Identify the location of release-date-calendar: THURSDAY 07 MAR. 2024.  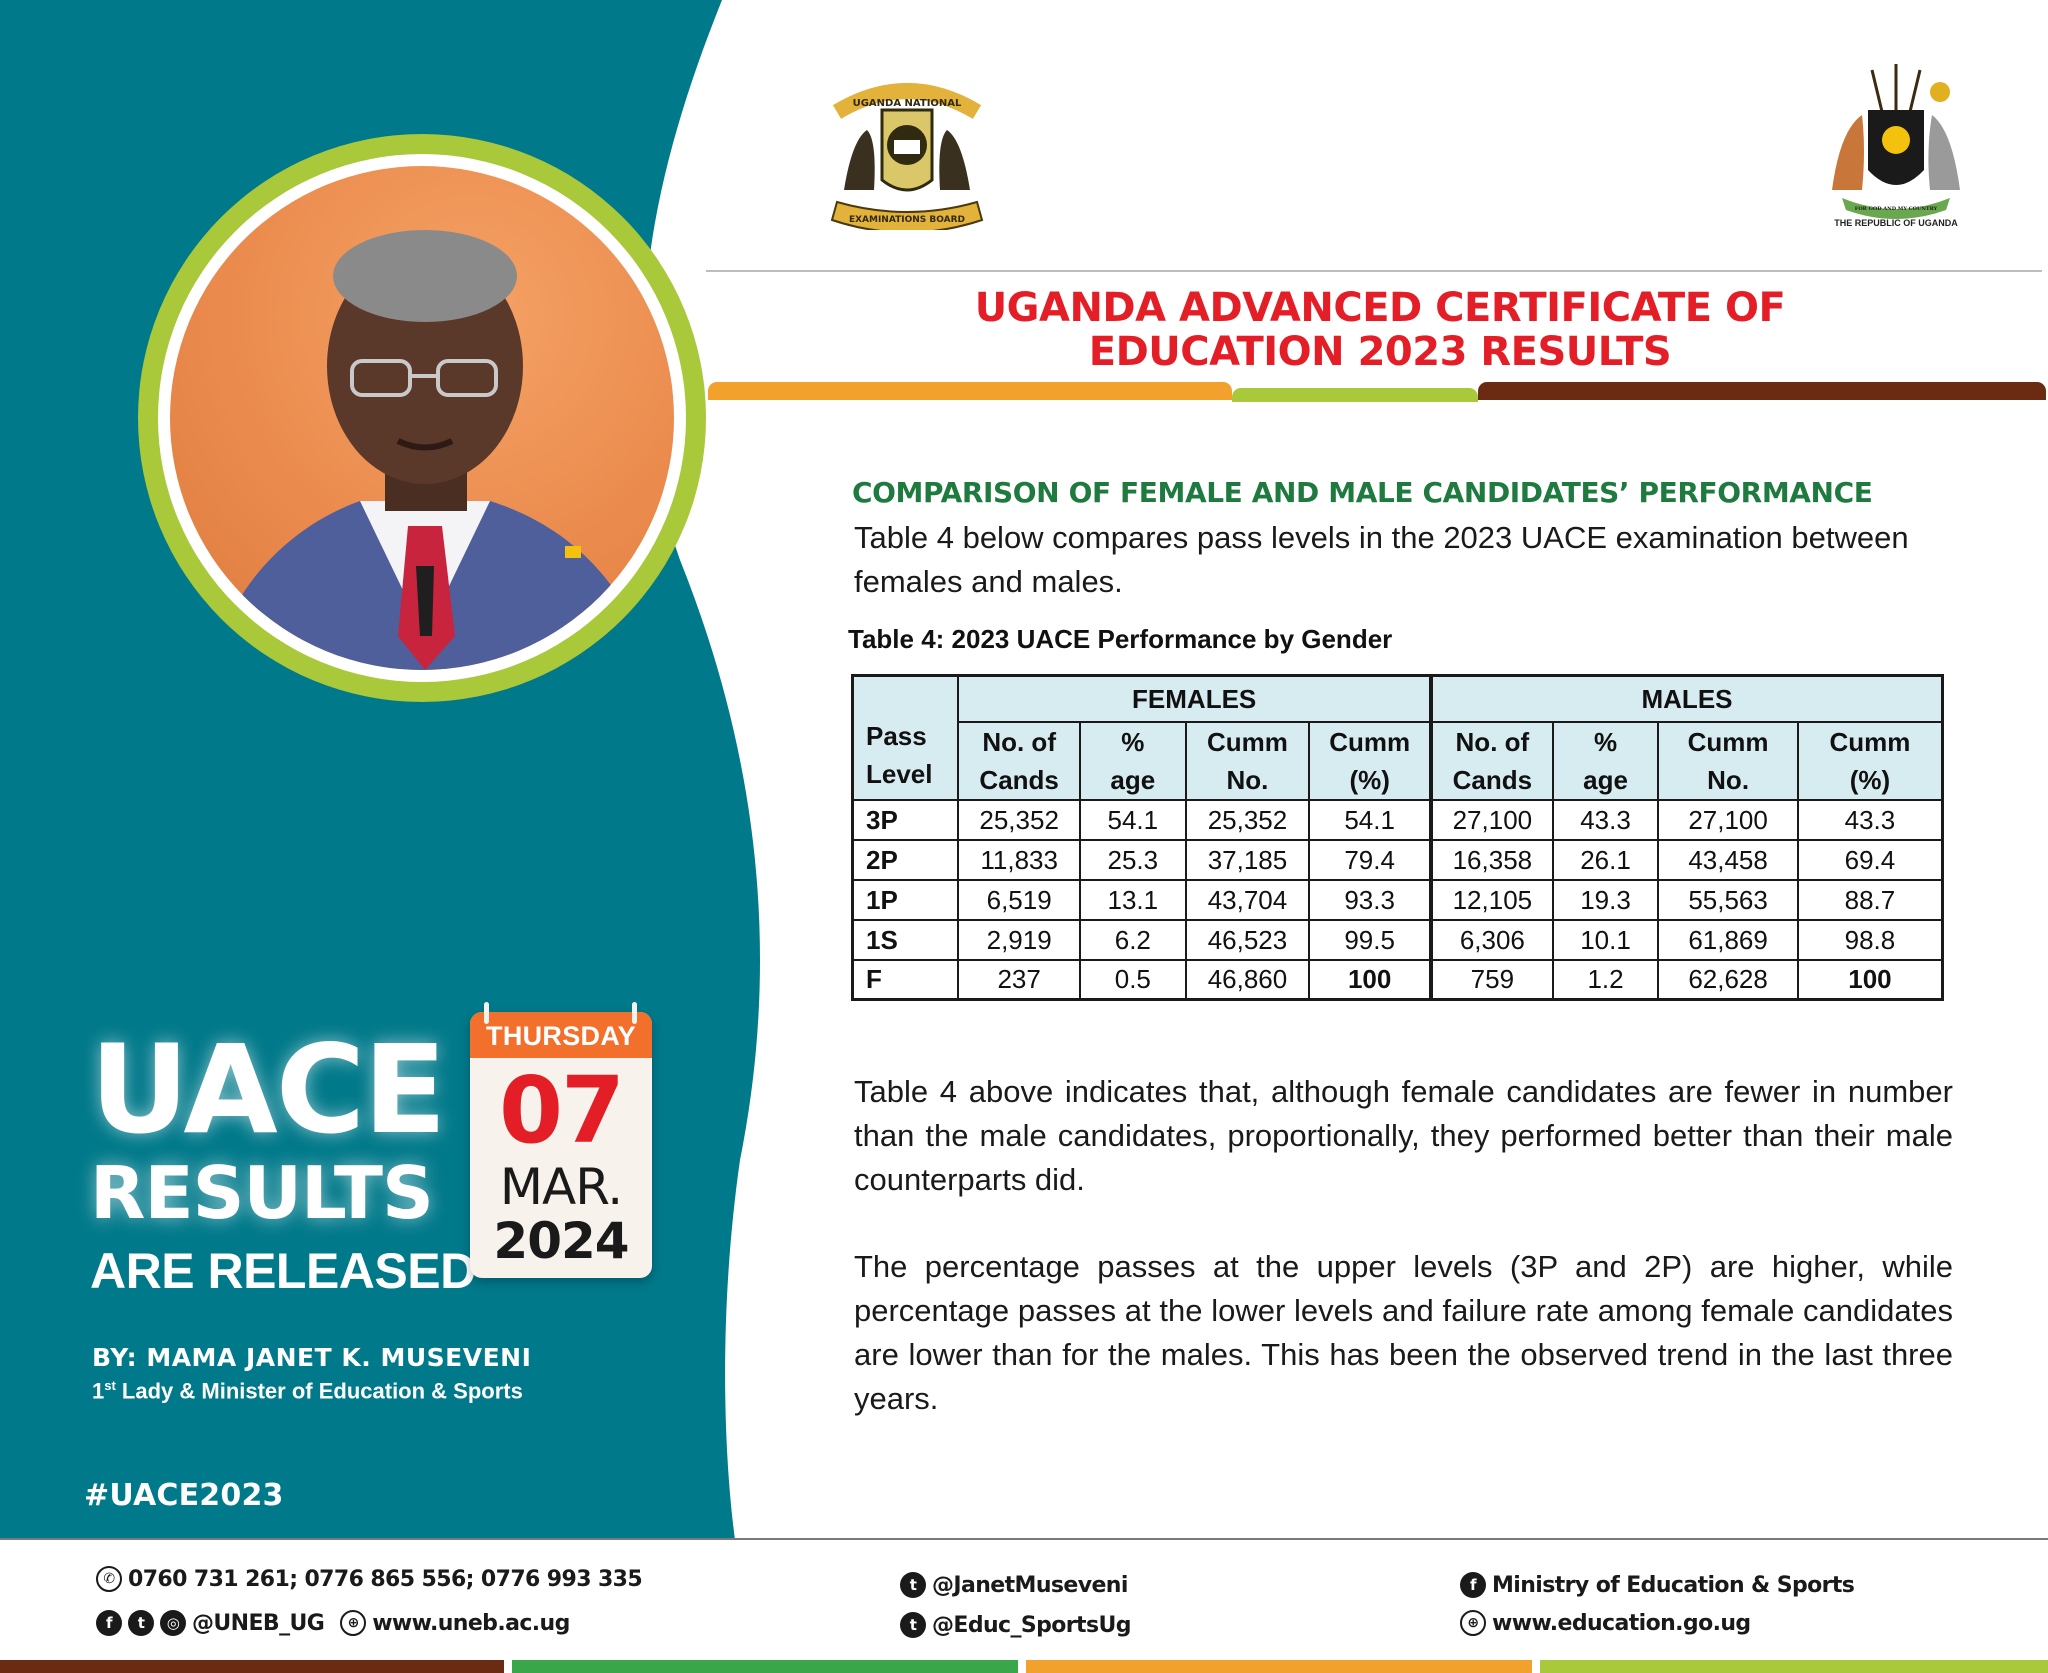
(561, 1145).